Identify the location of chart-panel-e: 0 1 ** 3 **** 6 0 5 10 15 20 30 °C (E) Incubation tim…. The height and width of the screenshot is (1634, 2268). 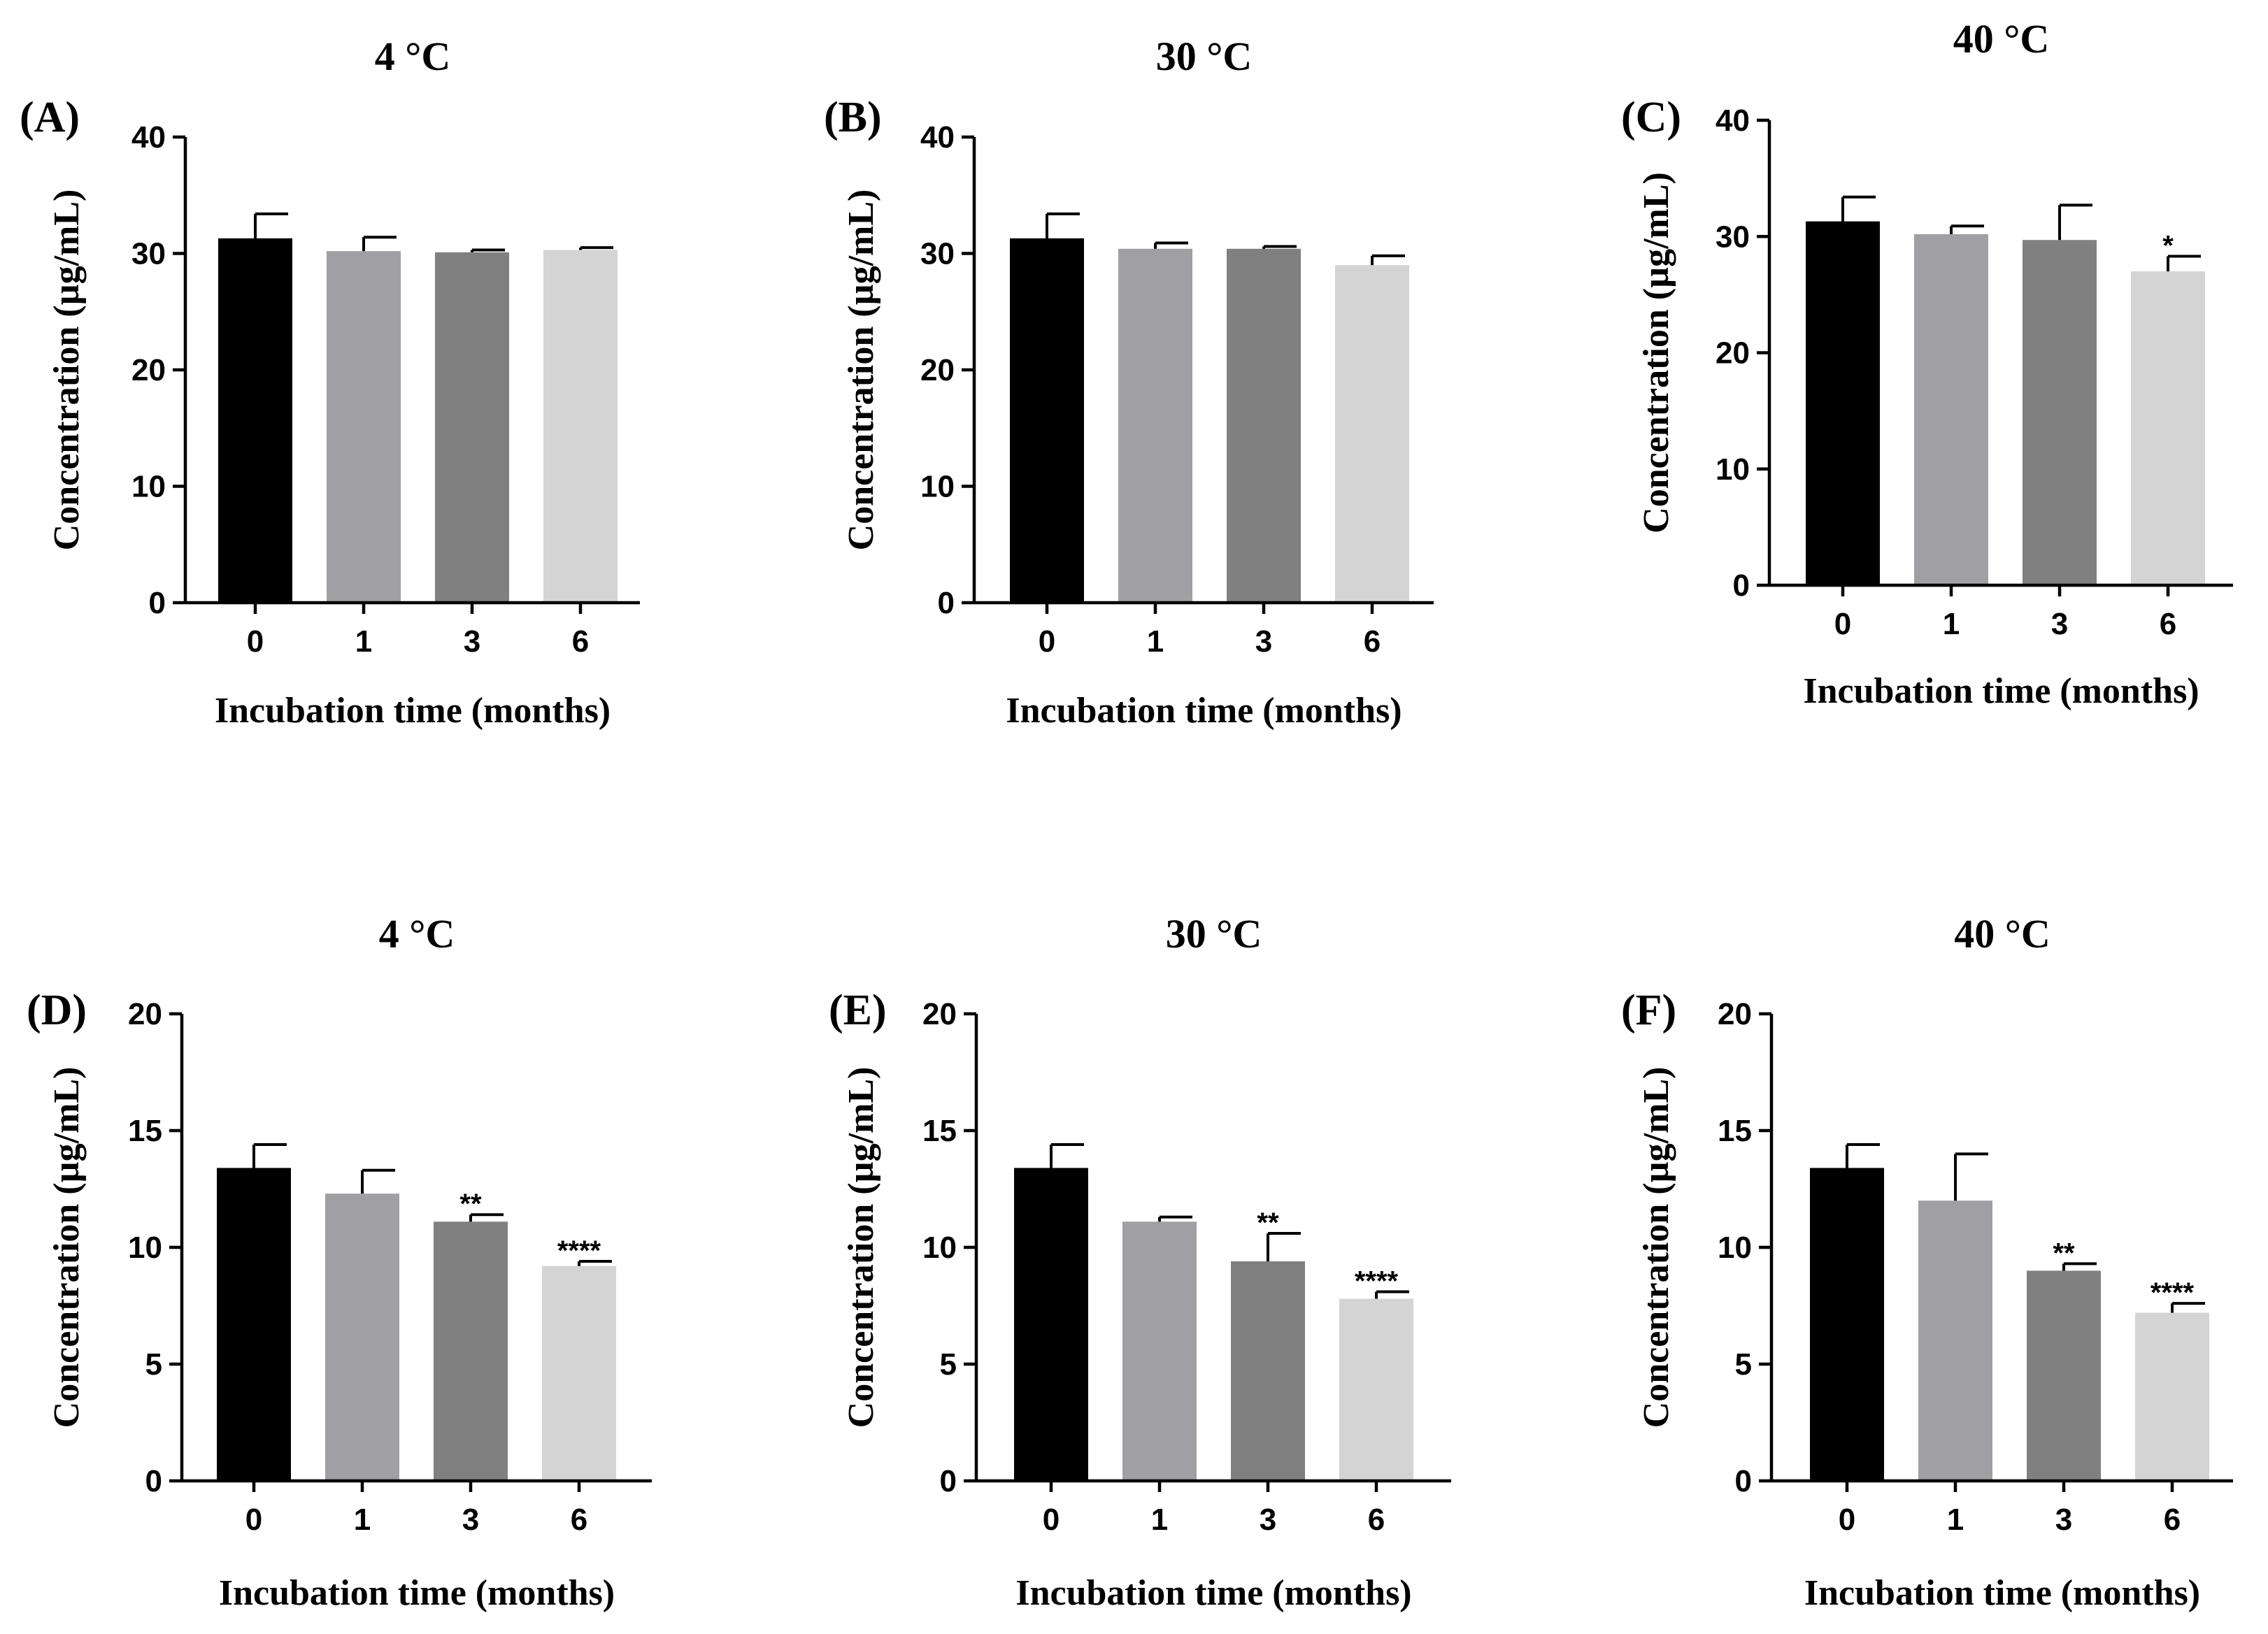
(1140, 1262).